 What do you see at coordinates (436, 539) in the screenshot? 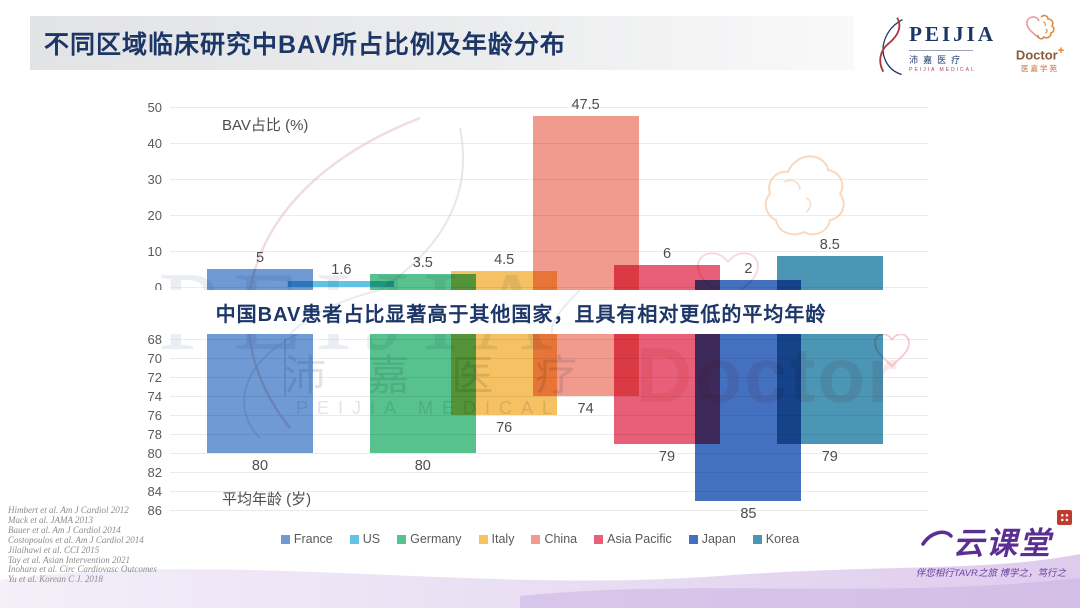
I see `legend-label: Germany` at bounding box center [436, 539].